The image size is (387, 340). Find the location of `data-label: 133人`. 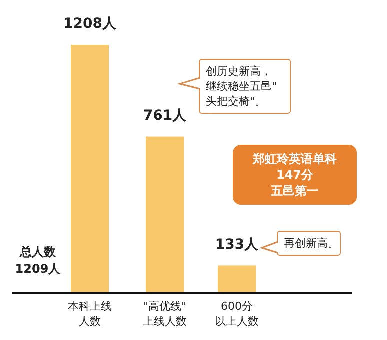

data-label: 133人 is located at coordinates (237, 245).